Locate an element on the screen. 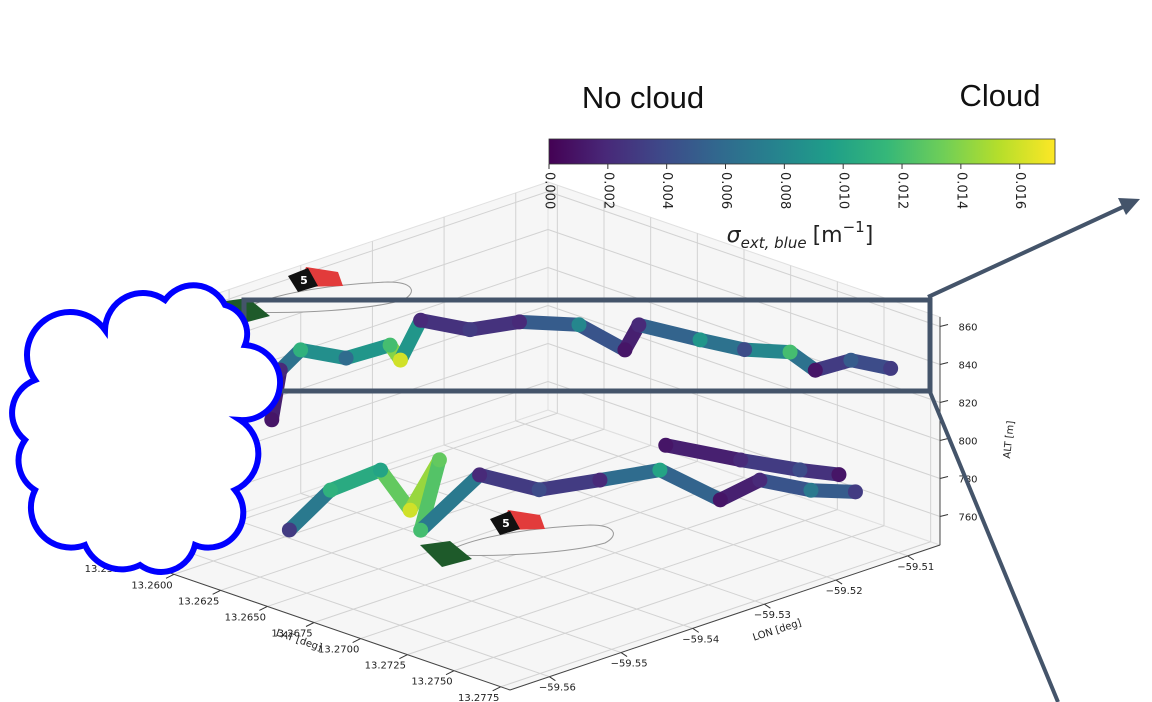  z-tick-label: 760 is located at coordinates (967, 518).